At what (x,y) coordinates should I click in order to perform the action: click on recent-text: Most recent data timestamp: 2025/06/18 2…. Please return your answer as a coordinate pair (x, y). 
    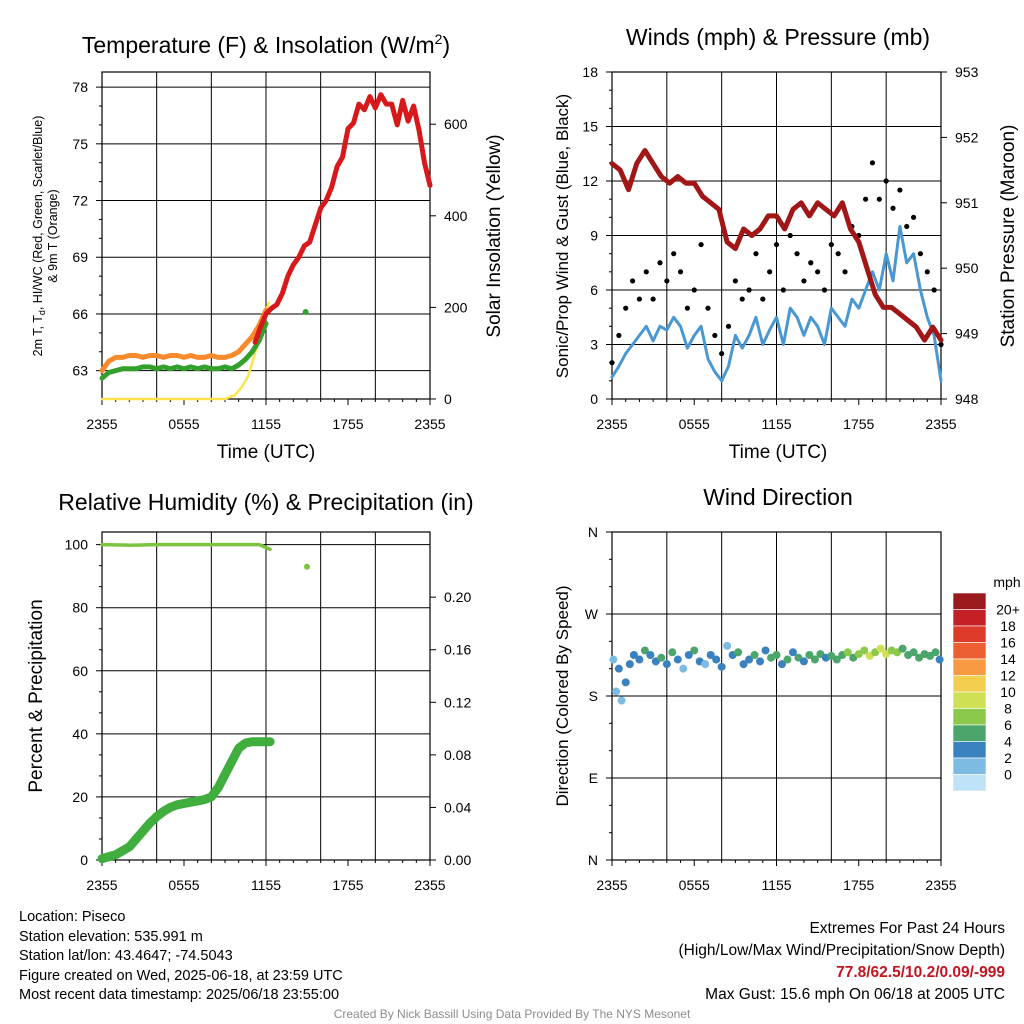
    Looking at the image, I should click on (179, 995).